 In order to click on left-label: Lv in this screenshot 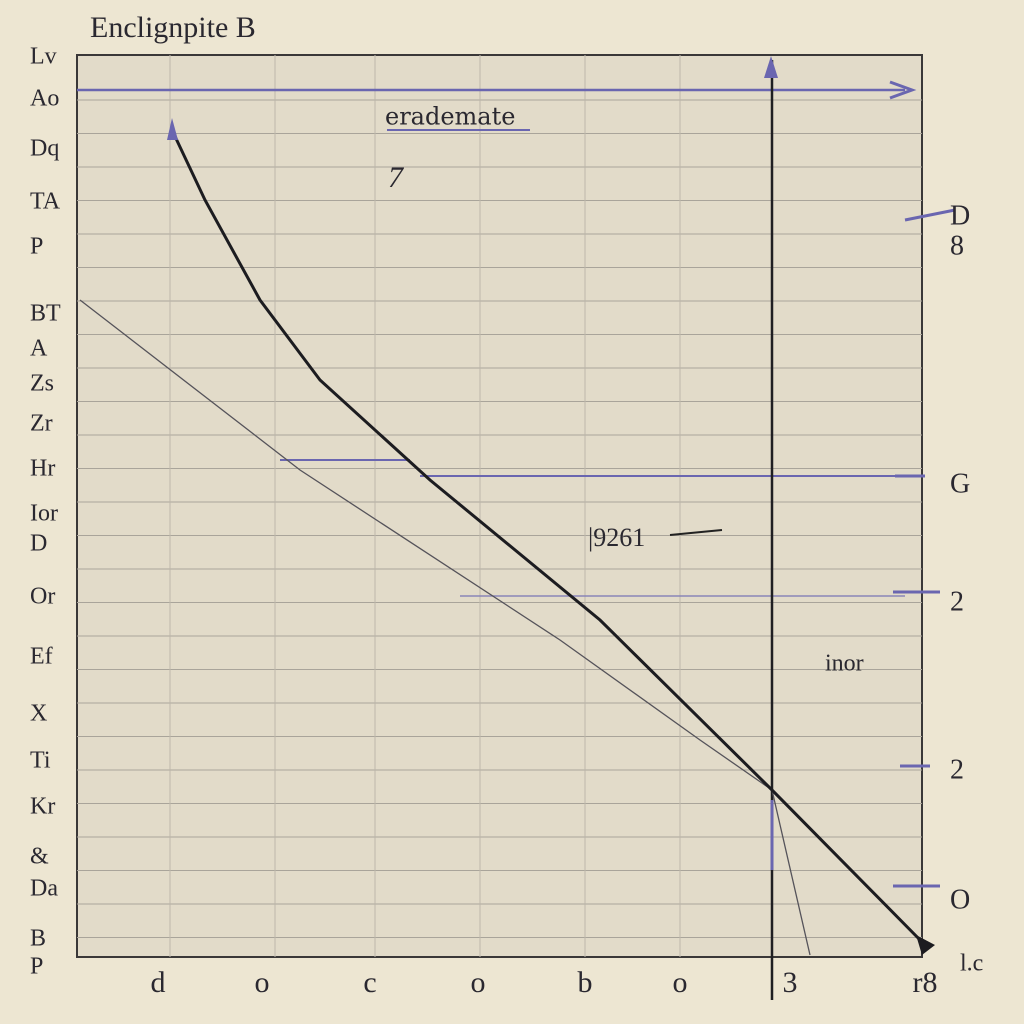, I will do `click(43, 57)`.